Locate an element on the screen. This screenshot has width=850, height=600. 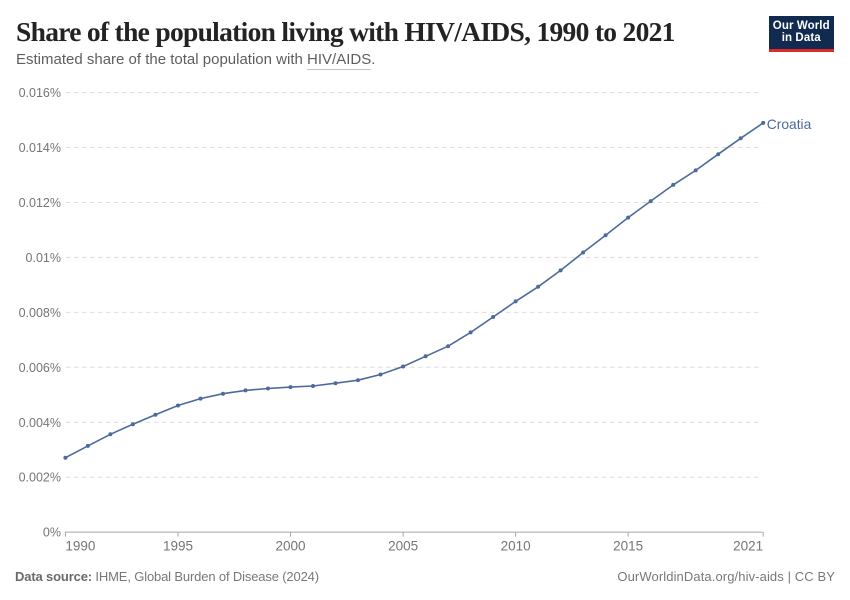
svg-text: 0.014% is located at coordinates (40, 148).